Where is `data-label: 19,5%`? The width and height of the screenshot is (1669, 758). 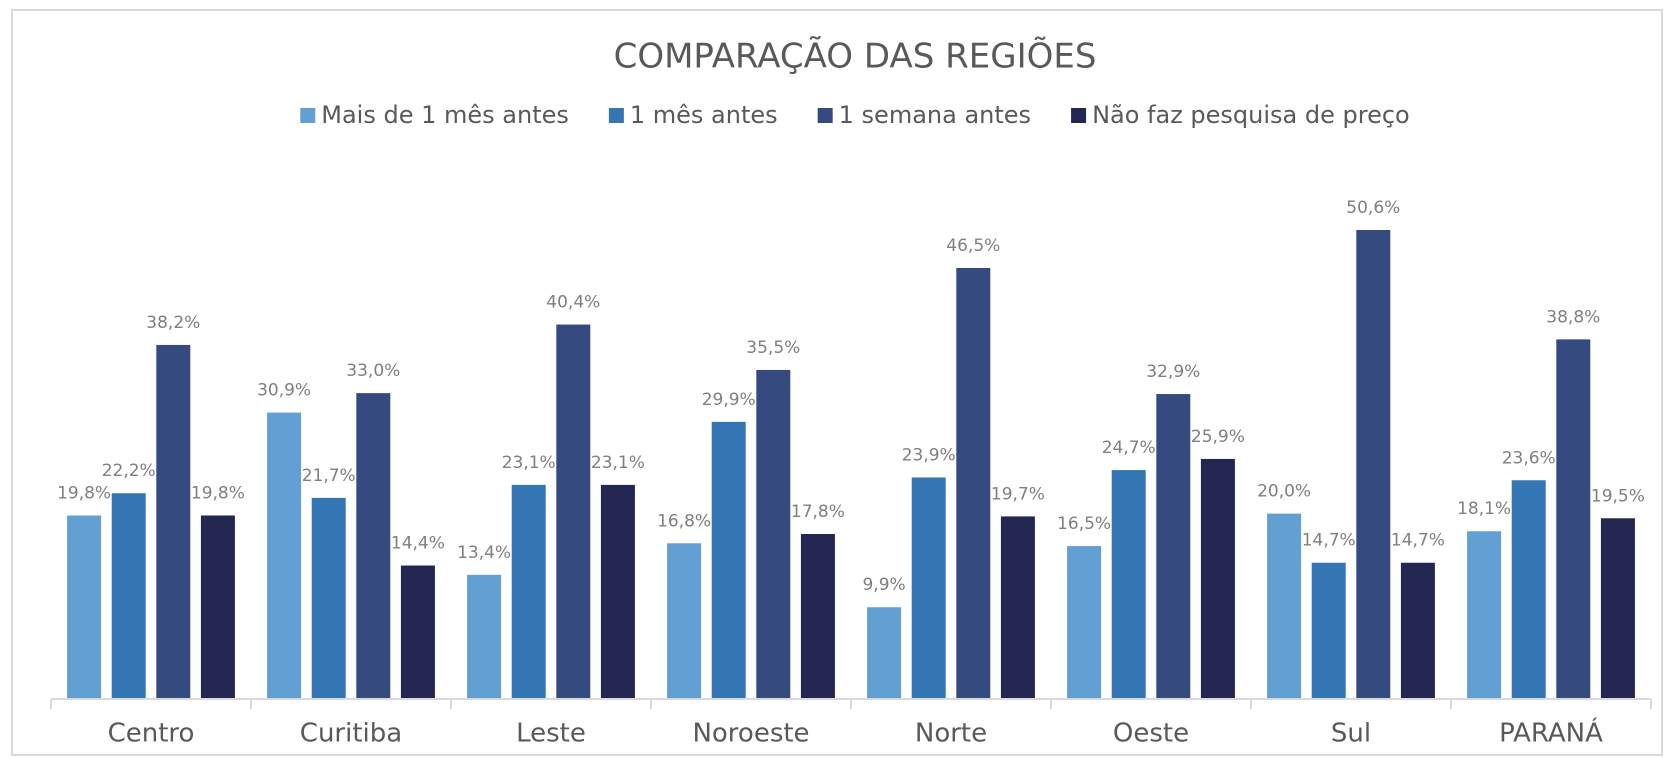
data-label: 19,5% is located at coordinates (1618, 496).